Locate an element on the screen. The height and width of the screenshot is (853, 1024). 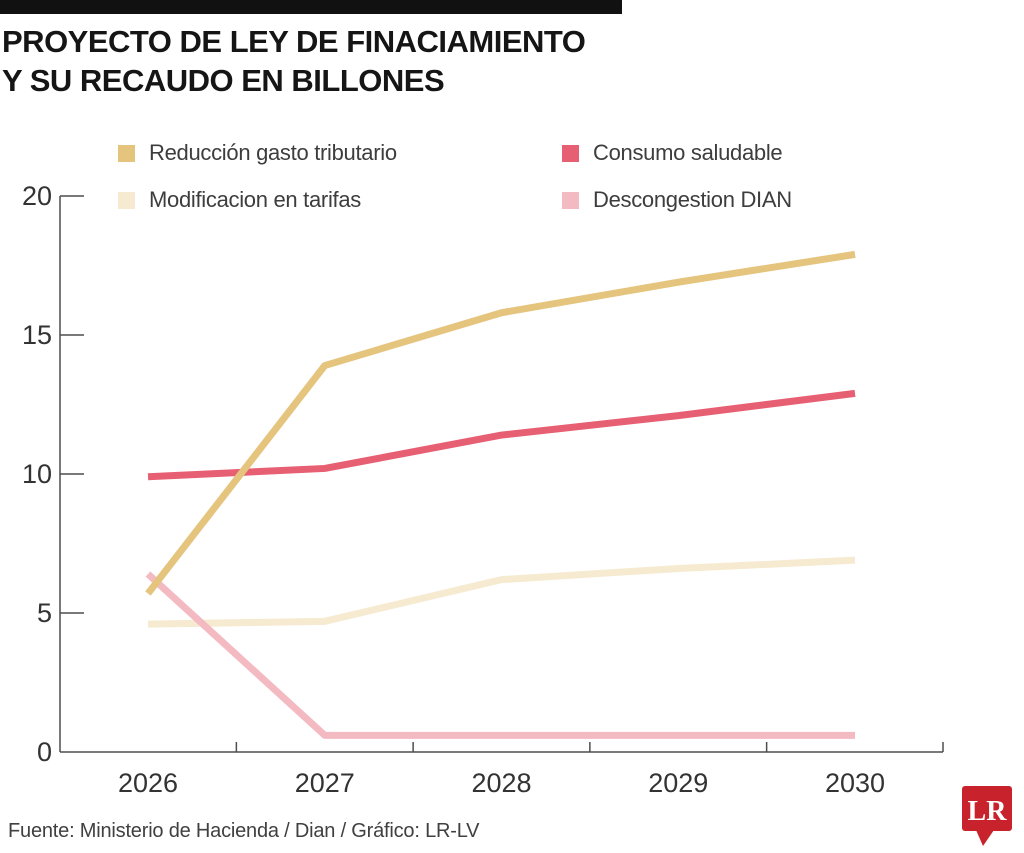
lr-logo-tail is located at coordinates (985, 838).